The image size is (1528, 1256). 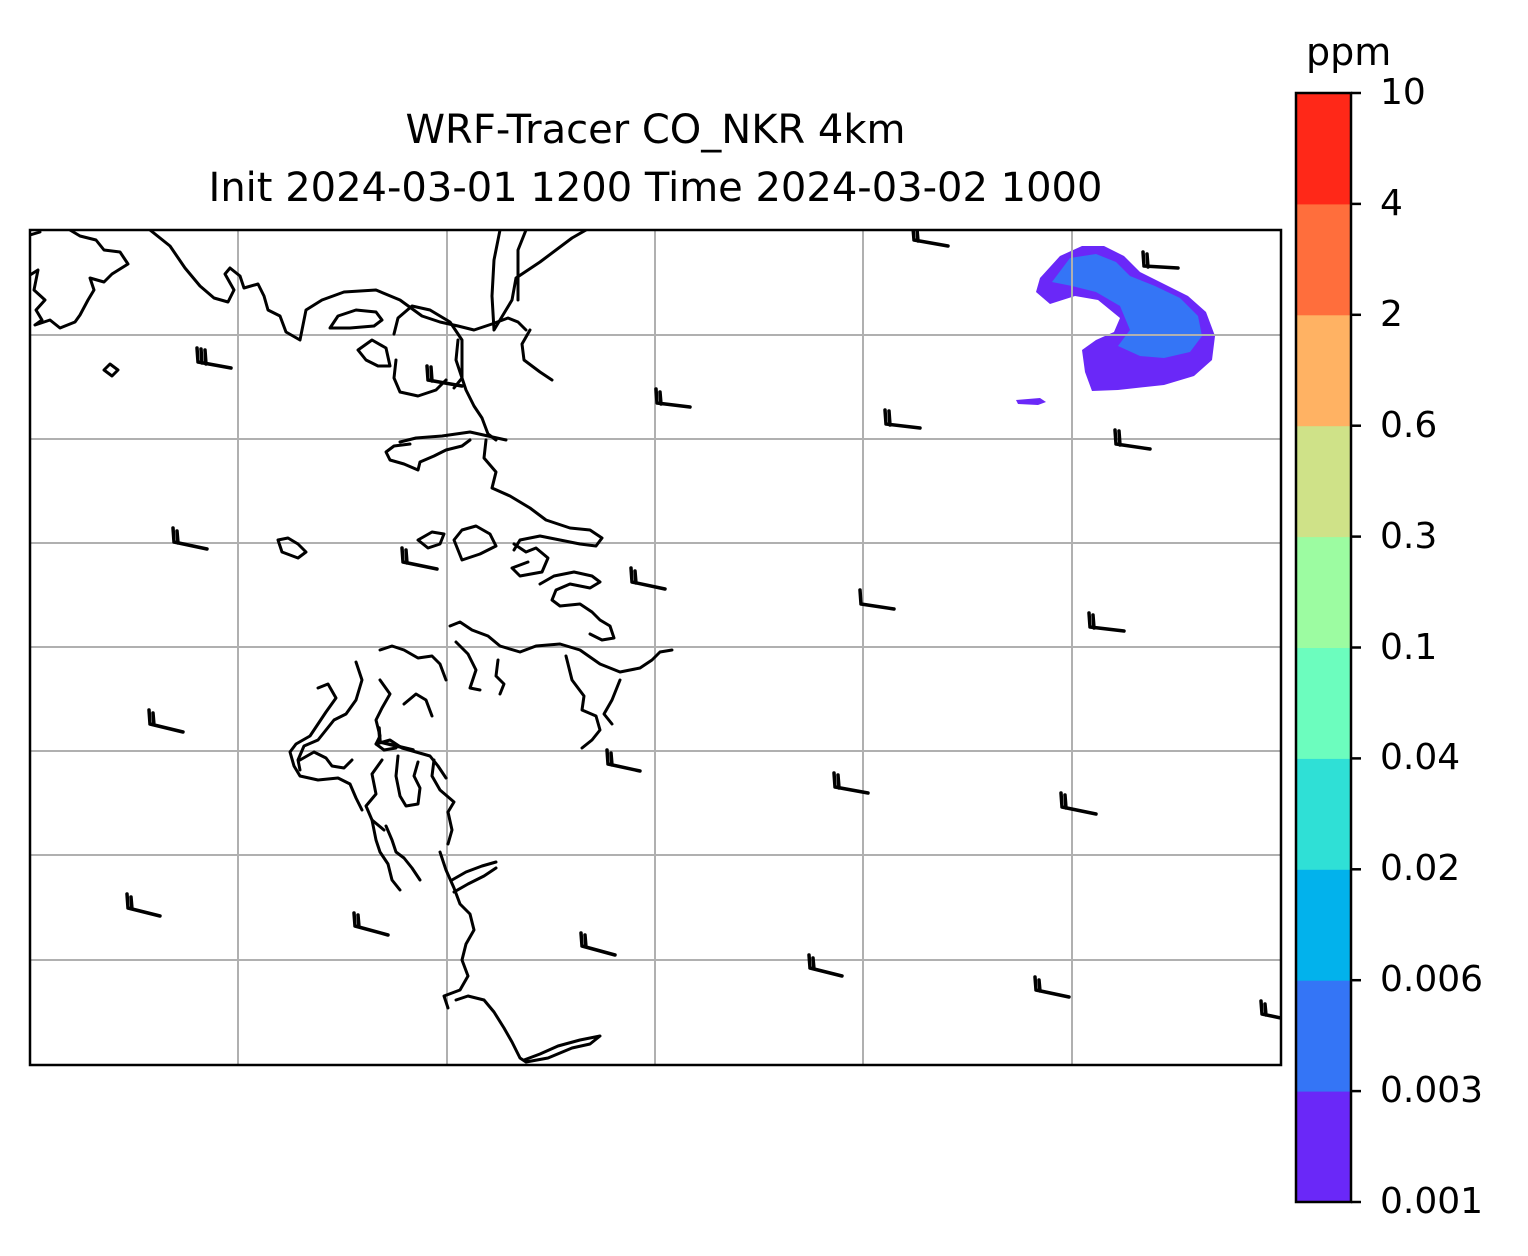 What do you see at coordinates (1409, 536) in the screenshot?
I see `colorbar-tick-label: 0.3` at bounding box center [1409, 536].